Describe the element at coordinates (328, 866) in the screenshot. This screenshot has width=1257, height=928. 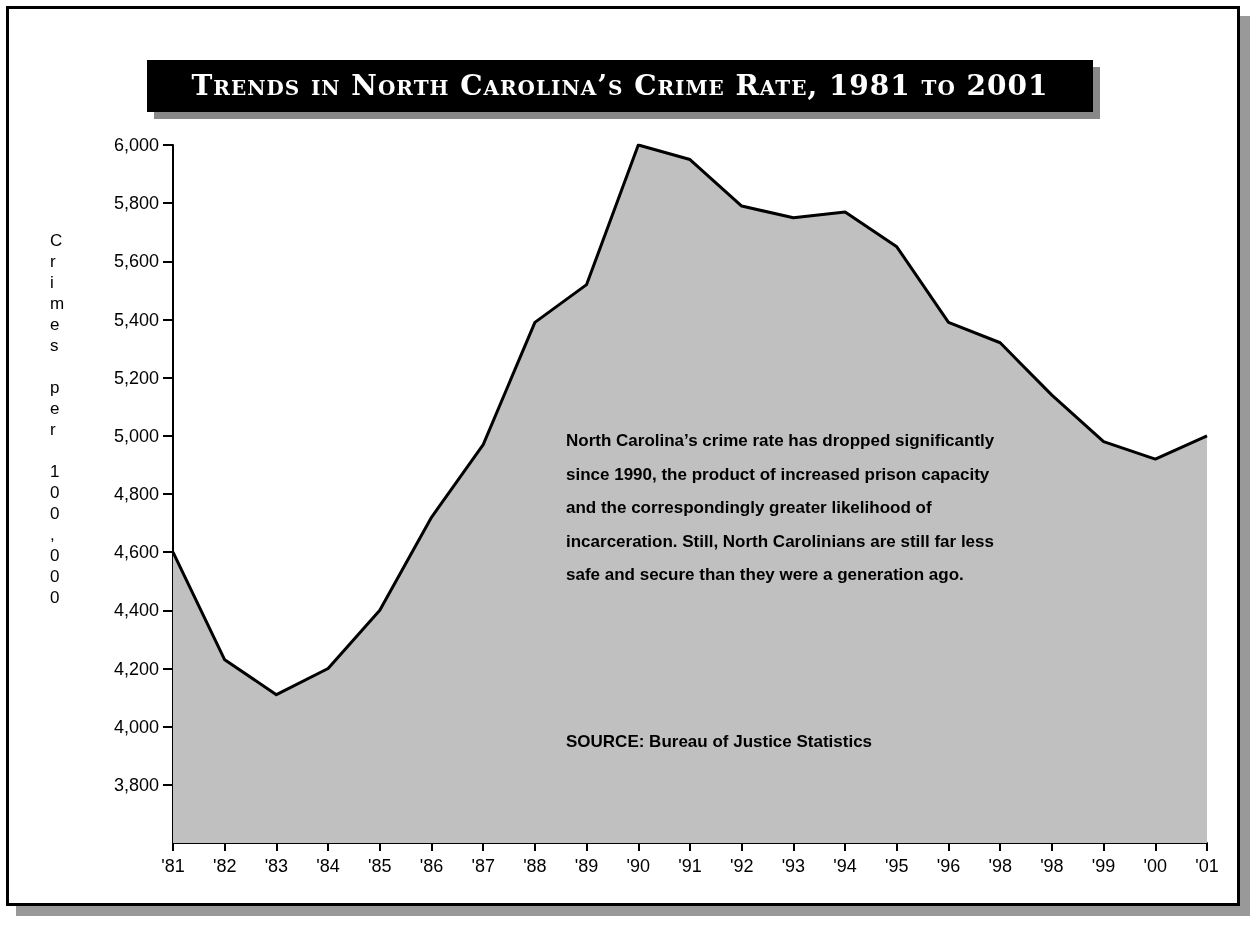
I see `x-tick-label: '84` at that location.